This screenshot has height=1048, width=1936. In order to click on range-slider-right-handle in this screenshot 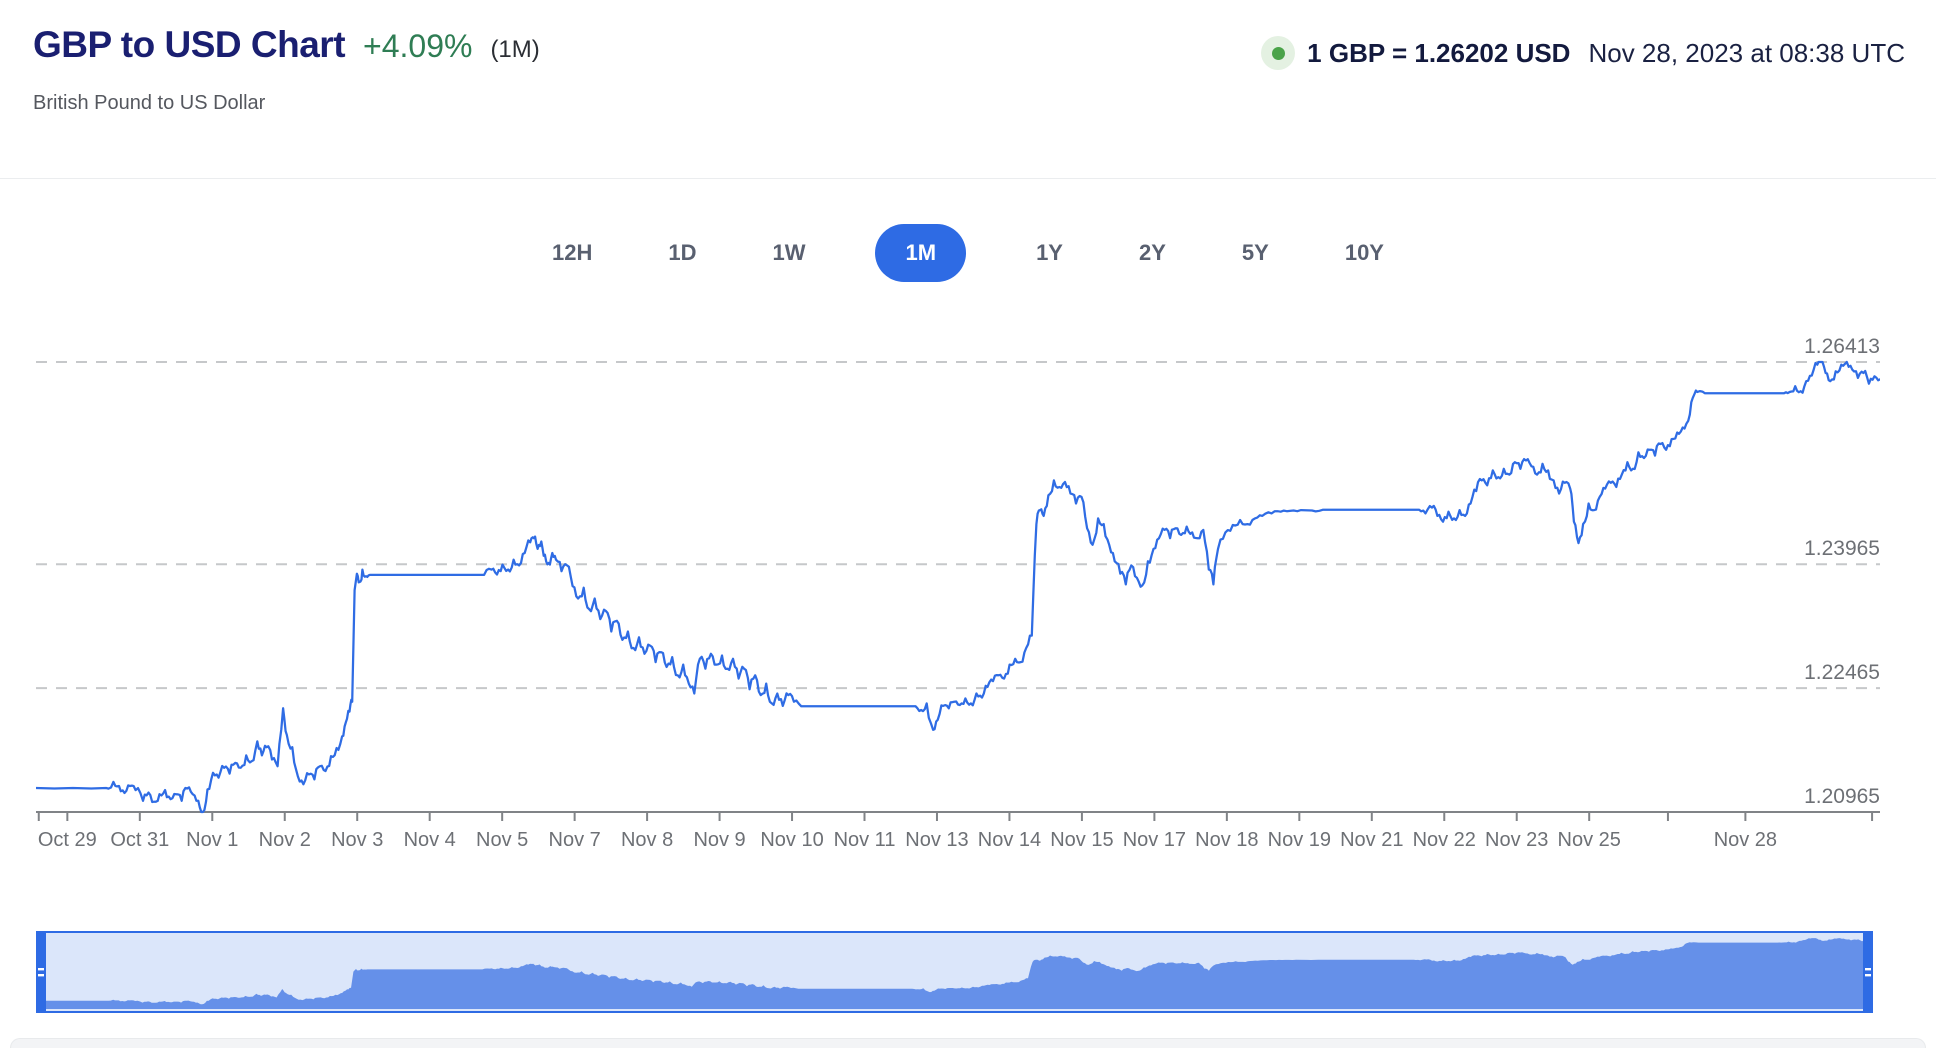, I will do `click(1868, 972)`.